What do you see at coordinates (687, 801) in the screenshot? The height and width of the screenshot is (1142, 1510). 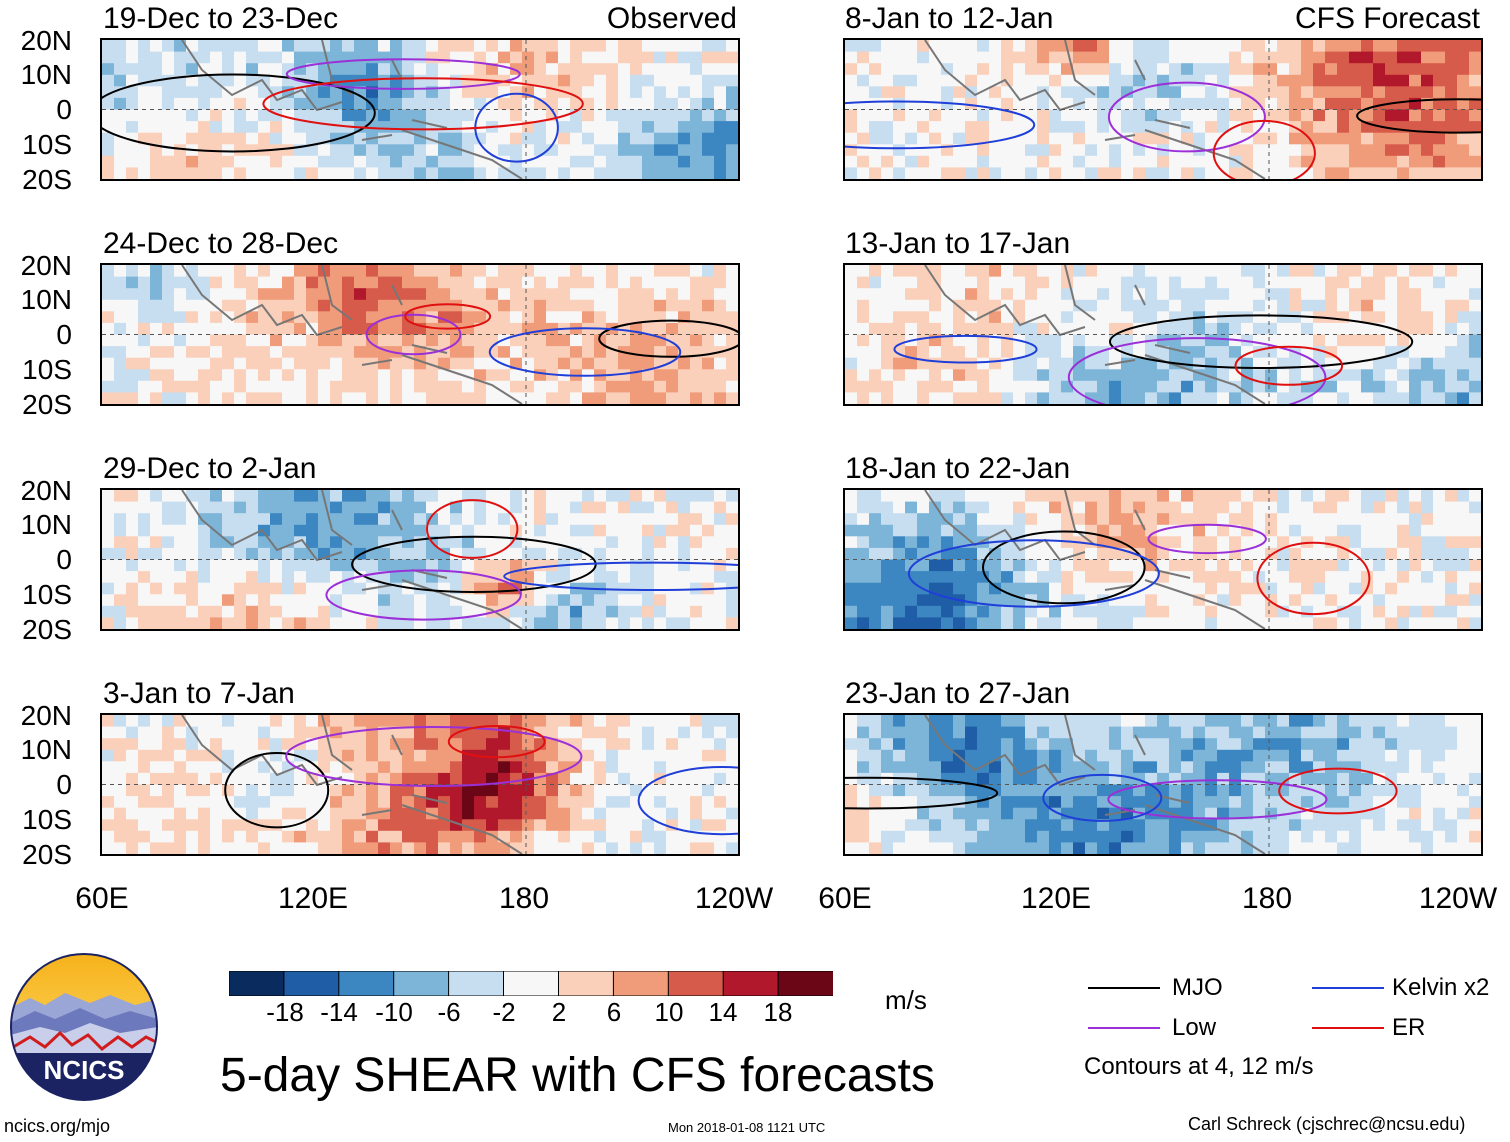 I see `filter-contour` at bounding box center [687, 801].